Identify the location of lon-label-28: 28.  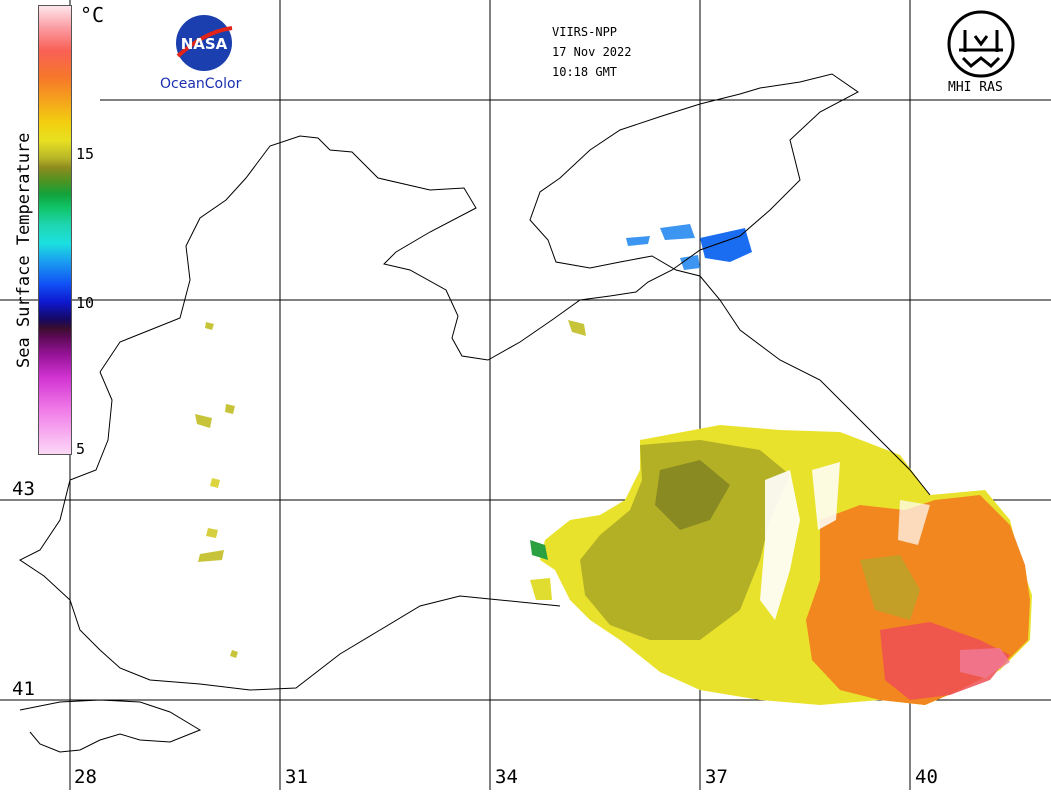
(85, 777).